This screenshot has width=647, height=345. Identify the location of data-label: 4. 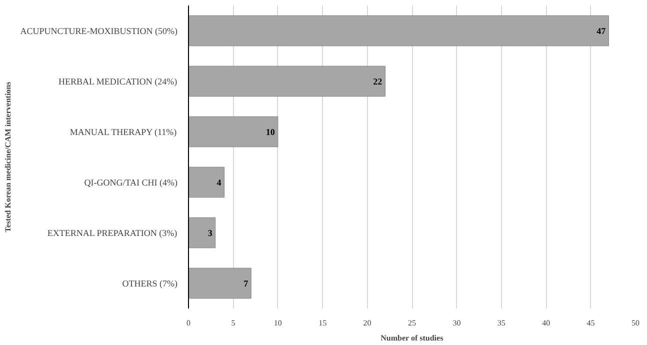
(219, 182).